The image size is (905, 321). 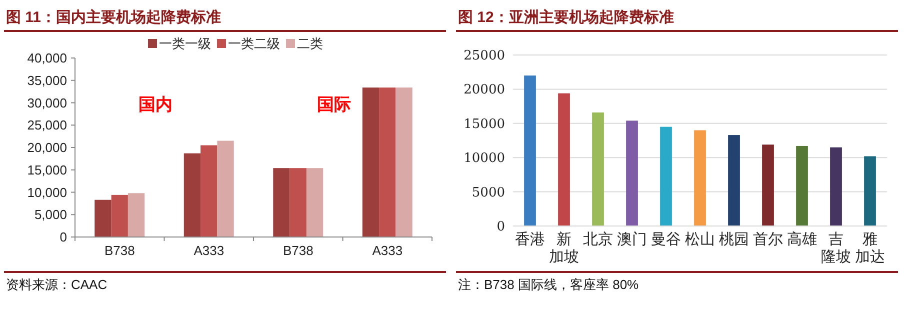 I want to click on y-tick-label: 25,000, so click(x=47, y=125).